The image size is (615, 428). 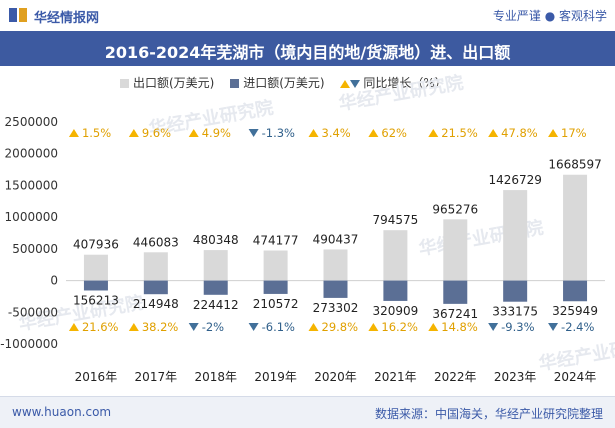 I want to click on import-growth-label: 29.8%, so click(x=340, y=327).